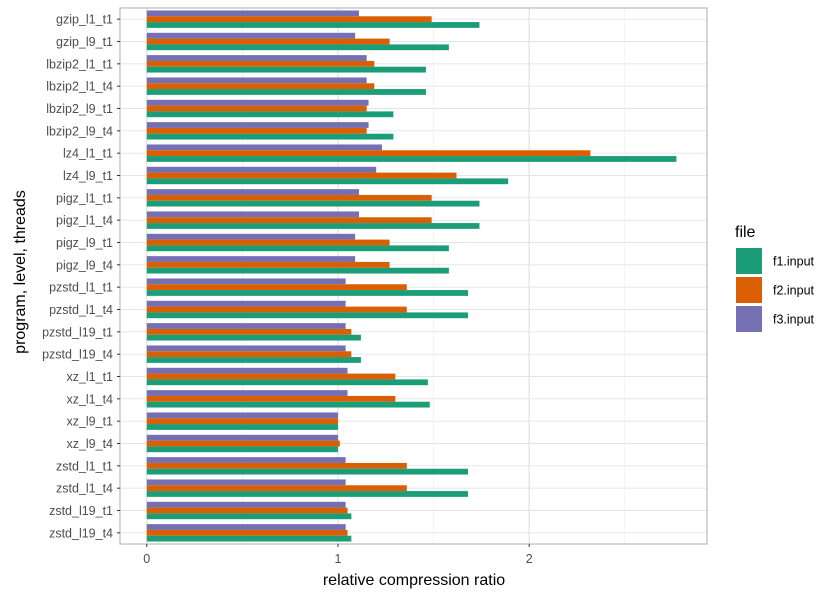  What do you see at coordinates (242, 415) in the screenshot?
I see `bar-f3-input-xz_l9_t1` at bounding box center [242, 415].